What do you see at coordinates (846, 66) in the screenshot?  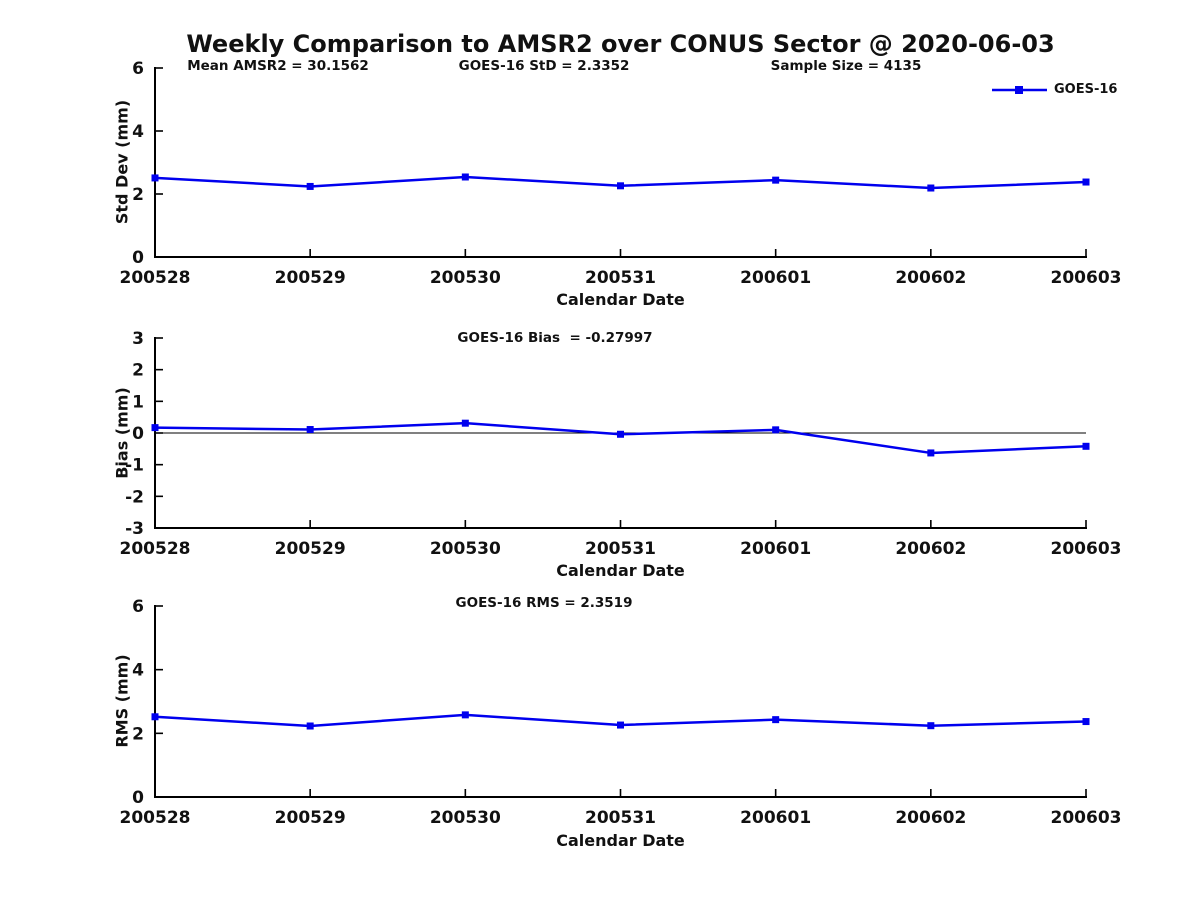 I see `annotation-sample-size: Sample Size = 4135` at bounding box center [846, 66].